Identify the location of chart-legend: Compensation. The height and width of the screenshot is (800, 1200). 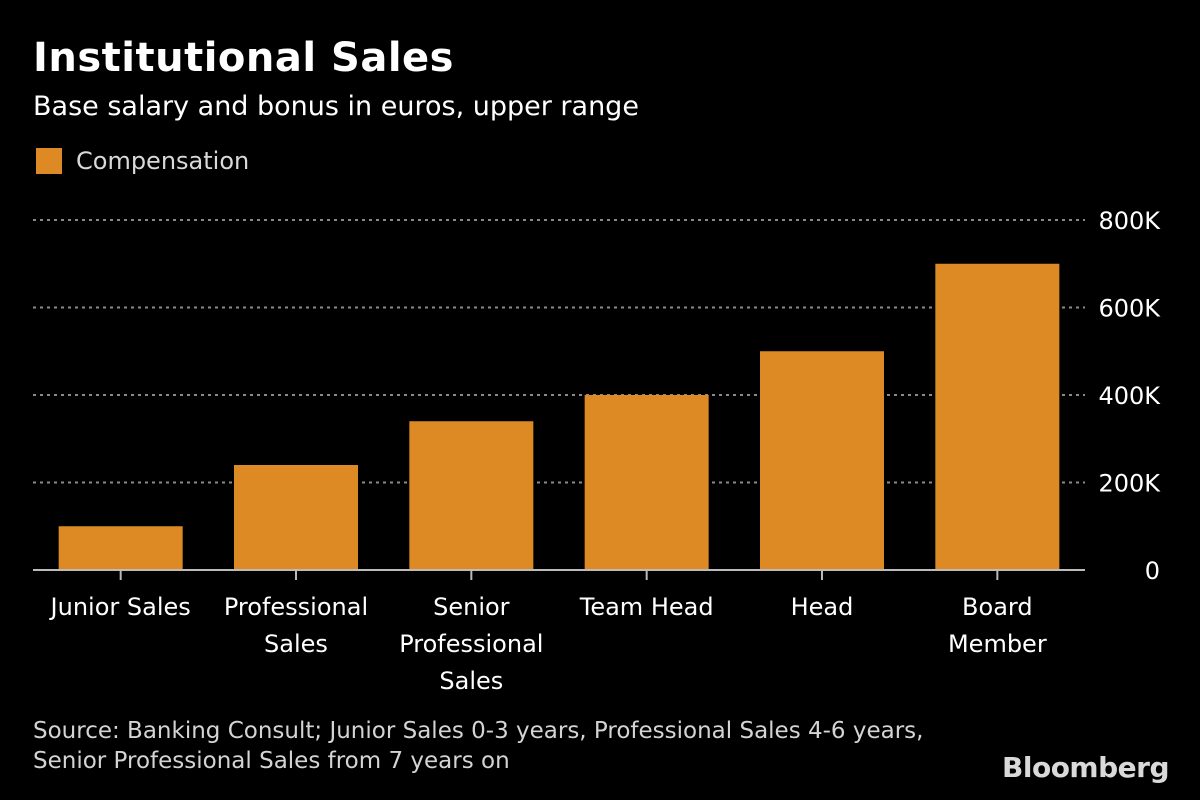
(142, 161).